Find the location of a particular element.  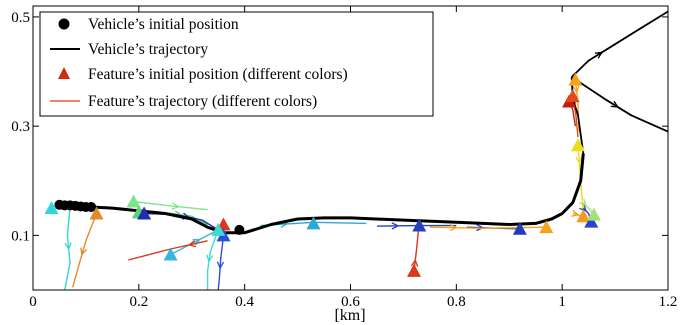

y-tick-label: 0.3 is located at coordinates (20, 127).